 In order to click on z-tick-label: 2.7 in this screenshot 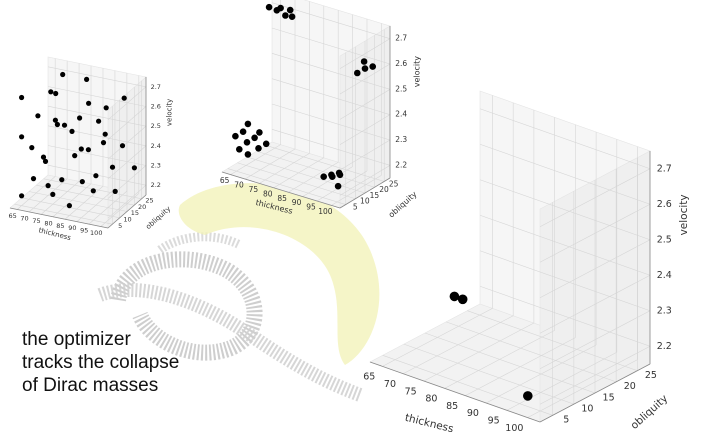, I will do `click(664, 168)`.